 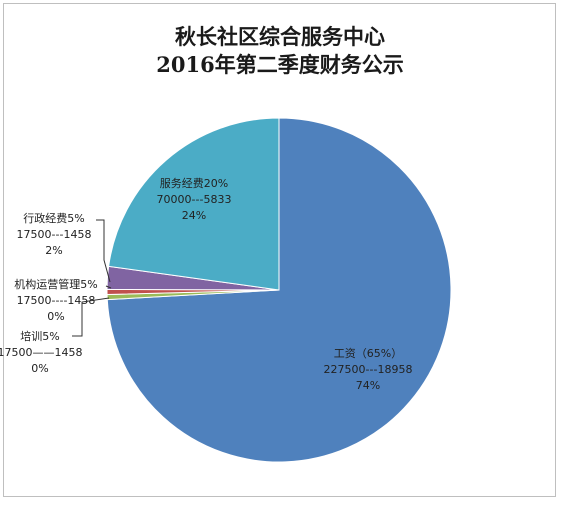 What do you see at coordinates (194, 215) in the screenshot?
I see `slice-label-4-line-2: 24%` at bounding box center [194, 215].